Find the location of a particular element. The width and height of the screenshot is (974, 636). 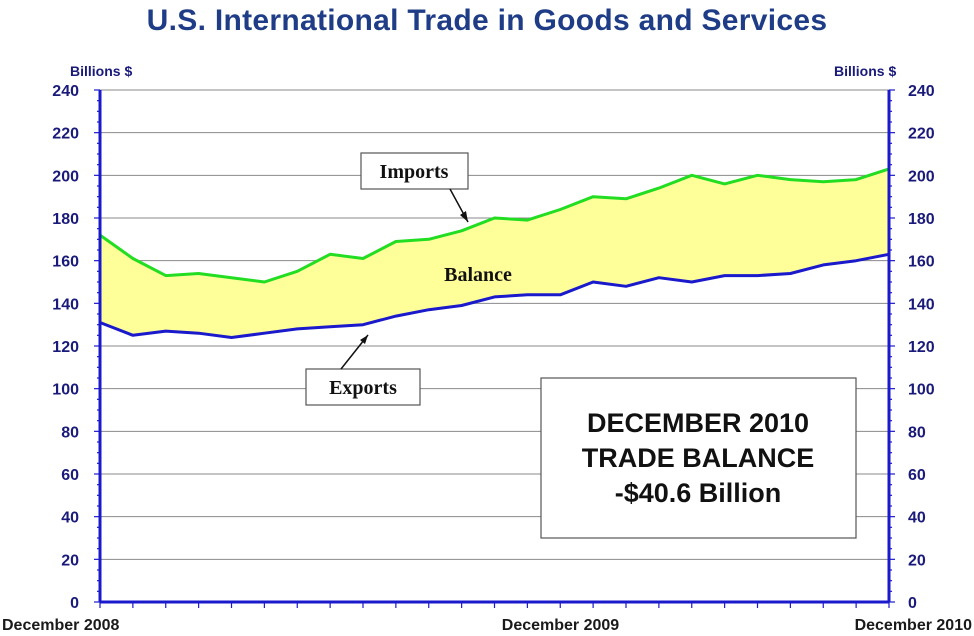

exports-callout-box is located at coordinates (363, 387).